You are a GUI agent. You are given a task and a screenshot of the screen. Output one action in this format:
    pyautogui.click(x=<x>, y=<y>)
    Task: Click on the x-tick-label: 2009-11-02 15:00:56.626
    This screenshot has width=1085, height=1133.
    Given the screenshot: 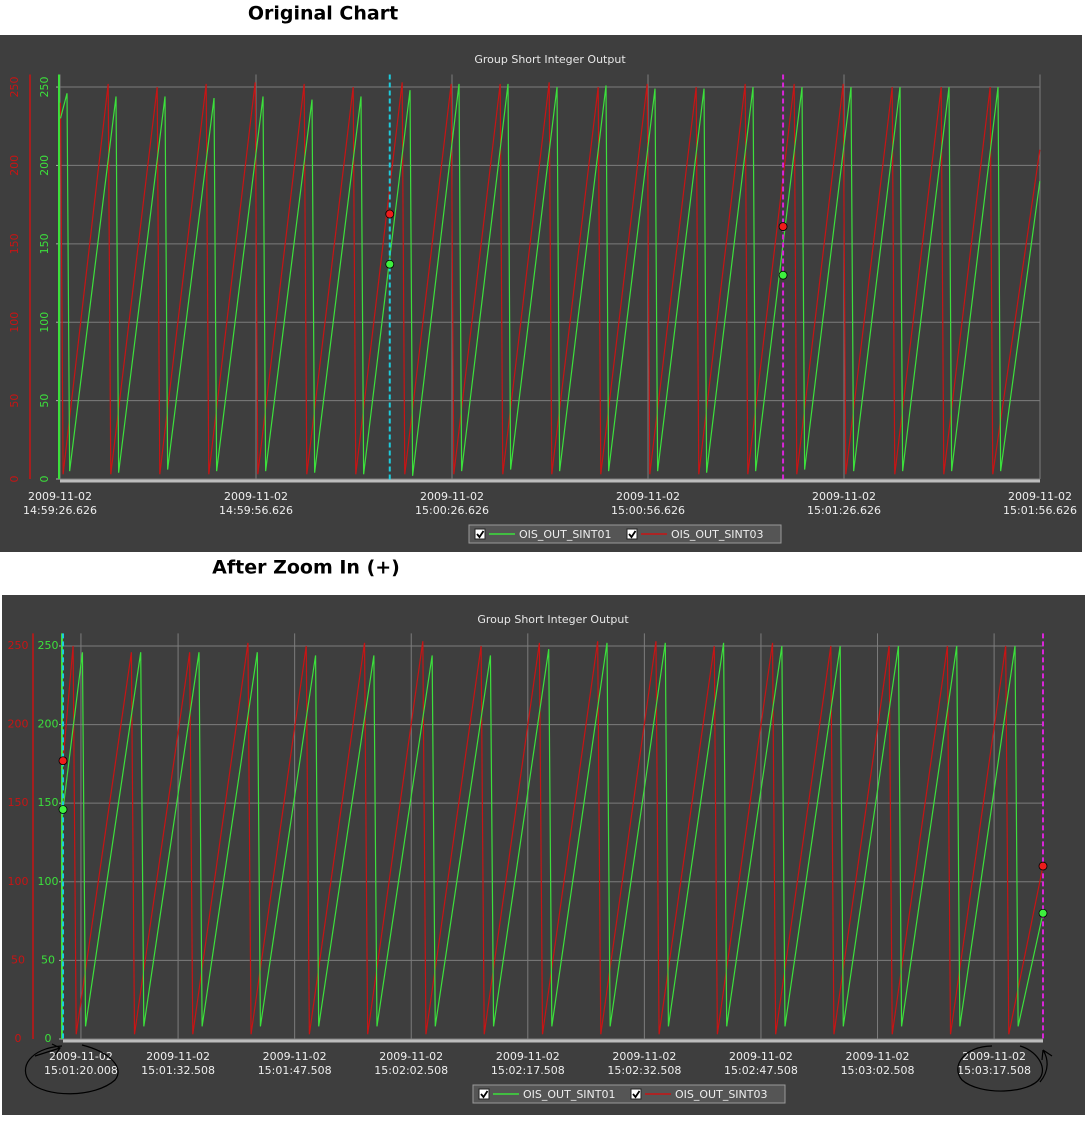 What is the action you would take?
    pyautogui.click(x=648, y=503)
    